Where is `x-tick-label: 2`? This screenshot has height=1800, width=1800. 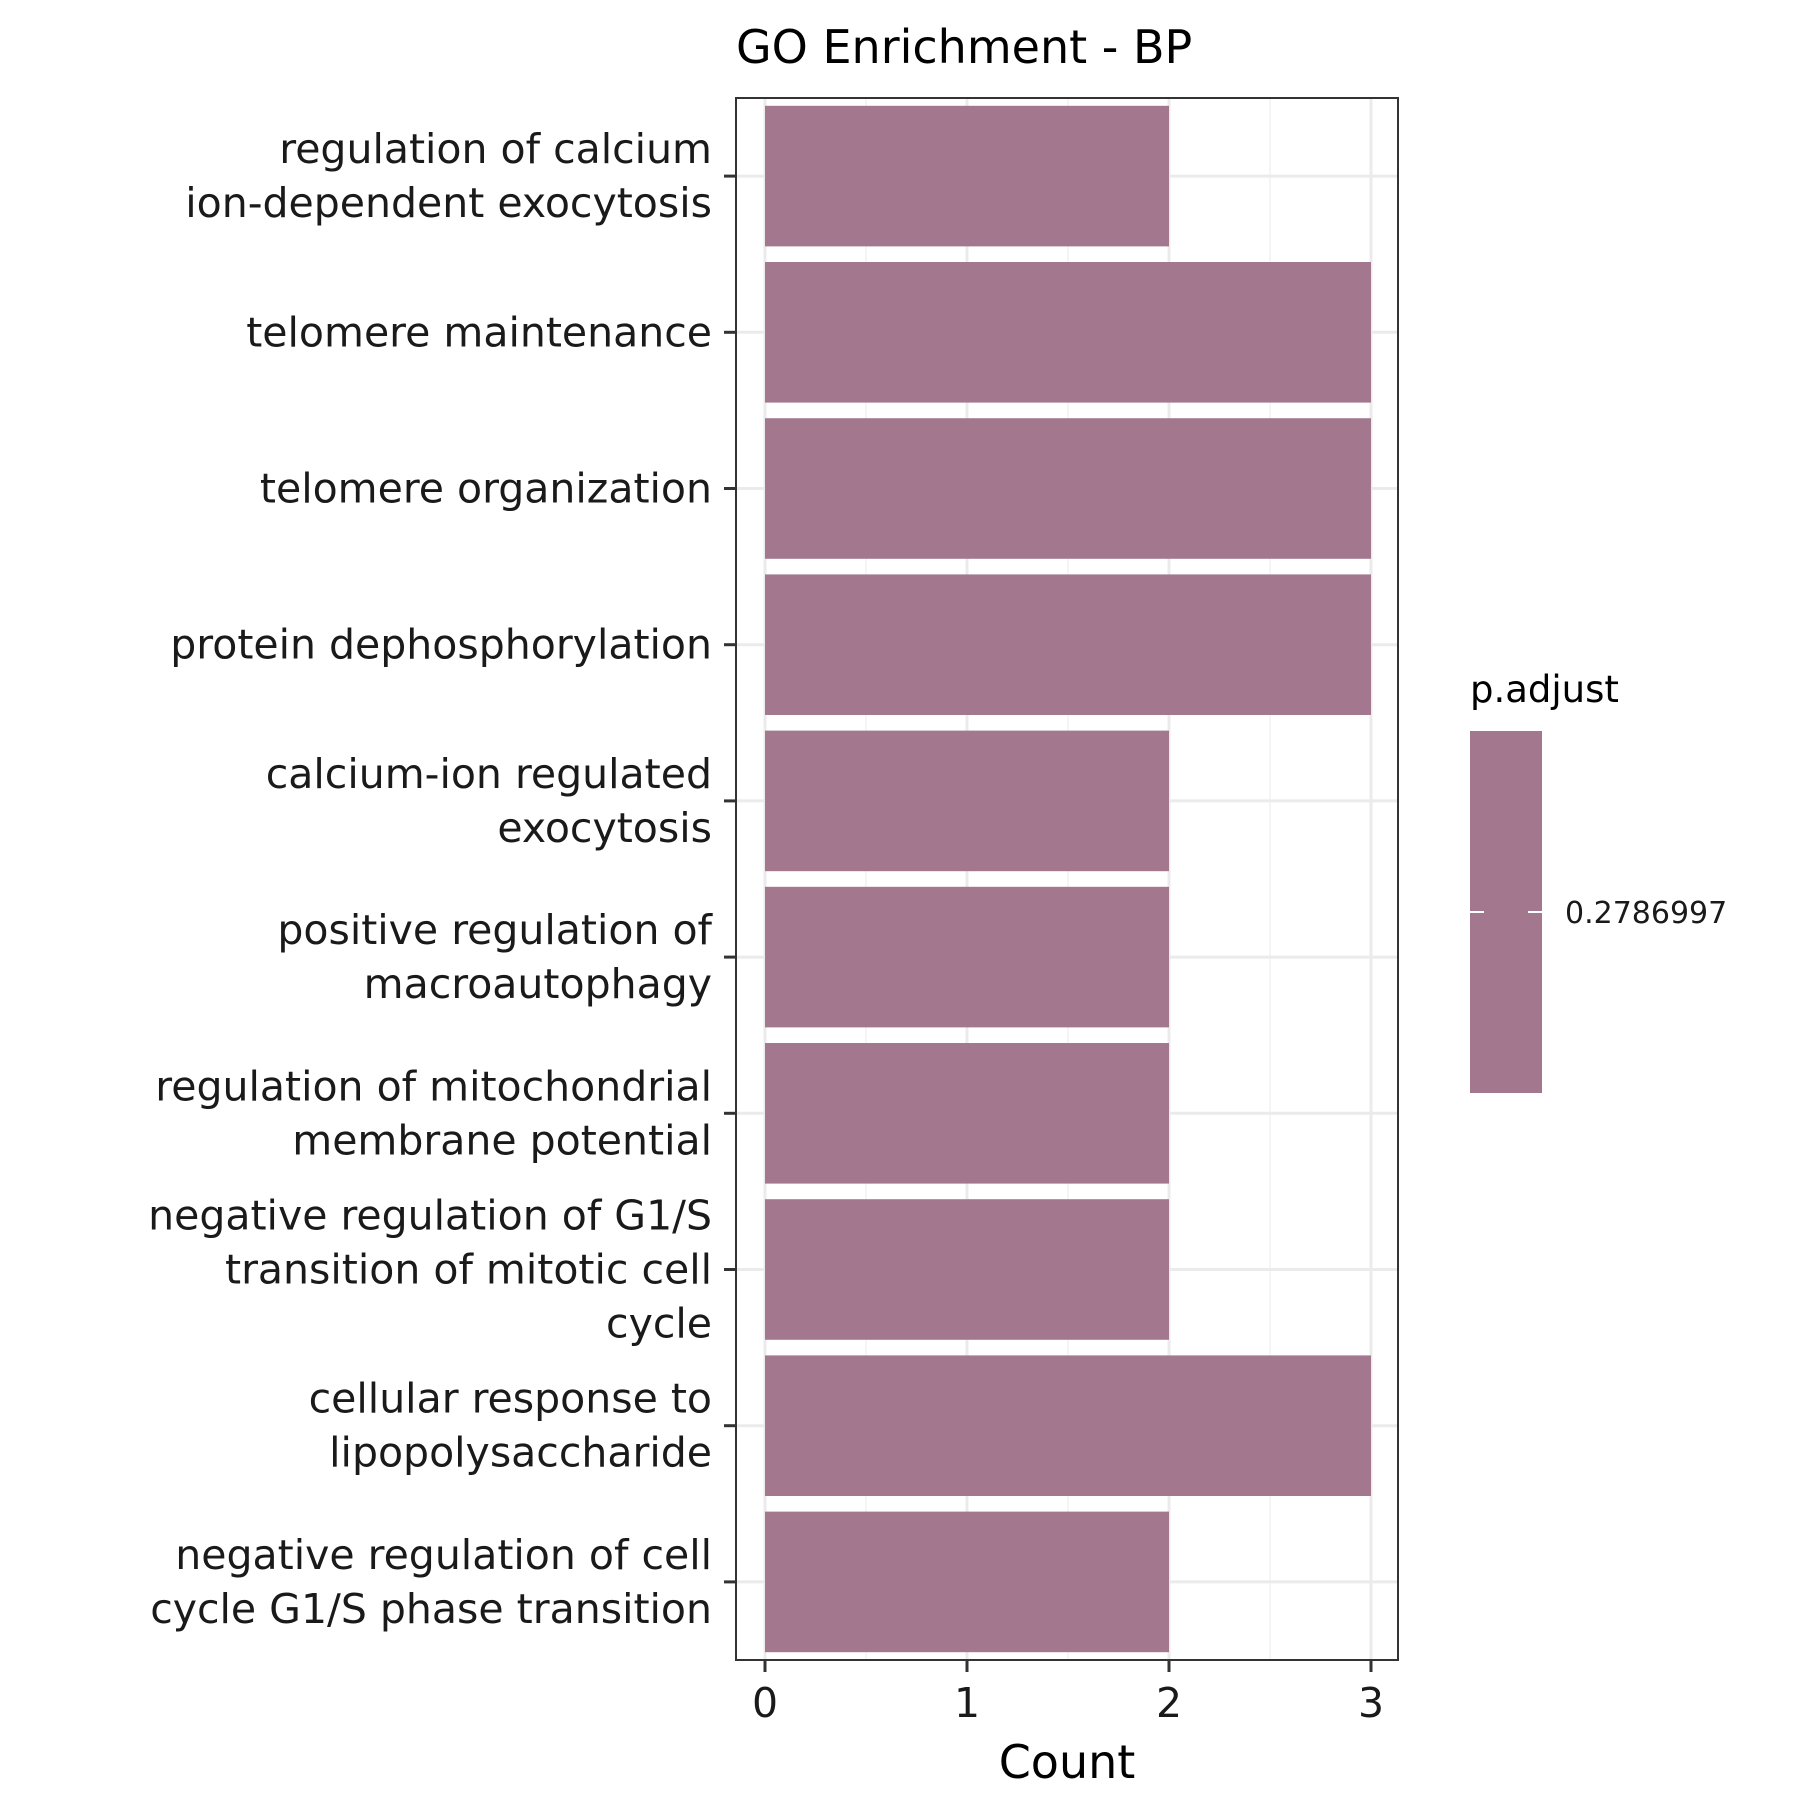
x-tick-label: 2 is located at coordinates (1169, 1703).